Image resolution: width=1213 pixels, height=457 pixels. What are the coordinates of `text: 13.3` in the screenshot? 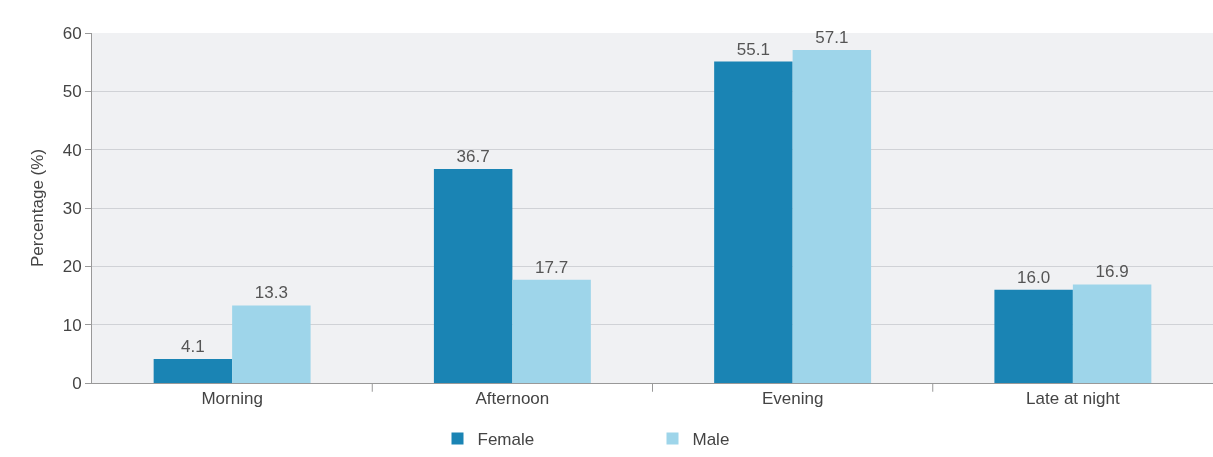 It's located at (271, 293).